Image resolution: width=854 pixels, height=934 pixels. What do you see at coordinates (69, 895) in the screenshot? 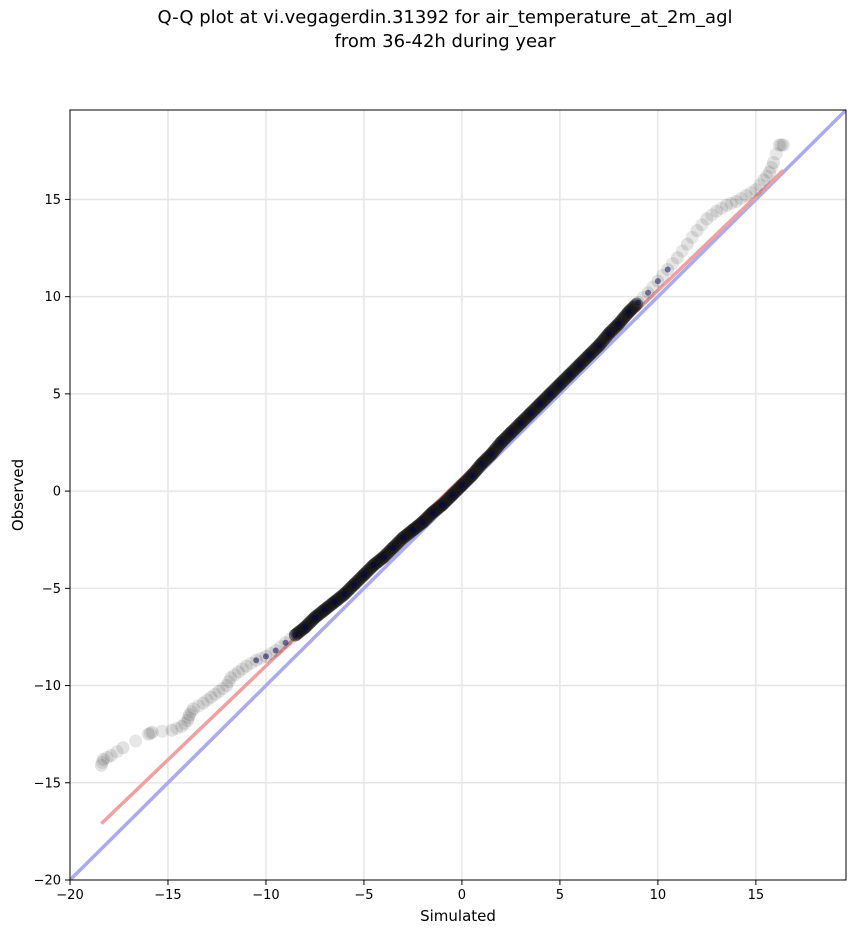
I see `x-tick-label: −20` at bounding box center [69, 895].